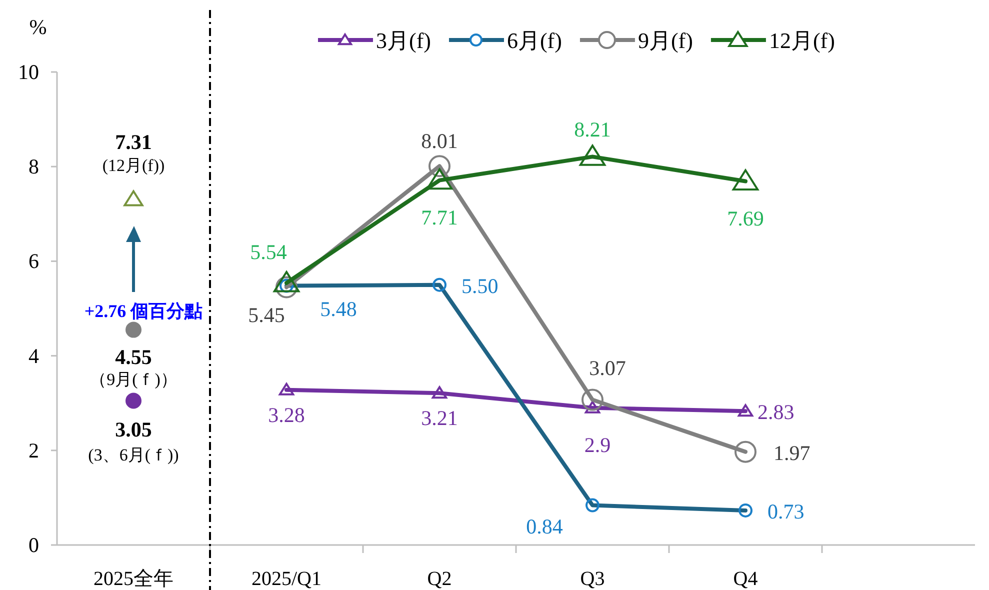  What do you see at coordinates (133, 356) in the screenshot?
I see `data-label: 4.55` at bounding box center [133, 356].